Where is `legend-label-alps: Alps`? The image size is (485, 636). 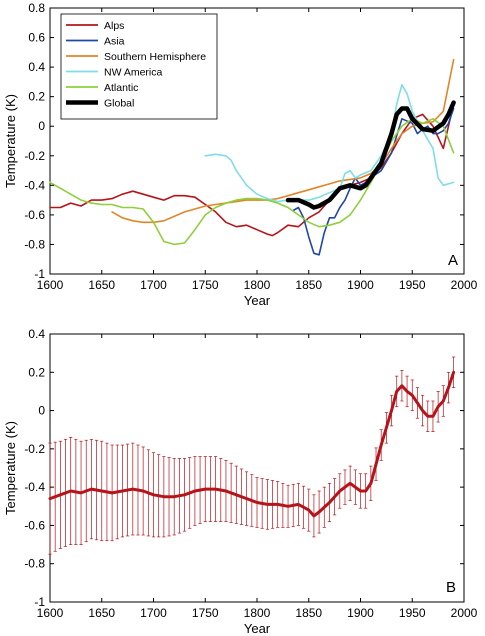
legend-label-alps: Alps is located at coordinates (114, 26).